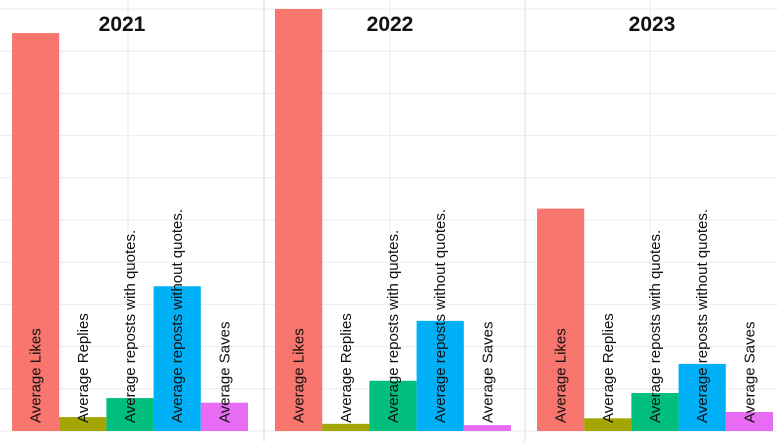 Image resolution: width=778 pixels, height=442 pixels. What do you see at coordinates (652, 24) in the screenshot?
I see `panel-title: 2023` at bounding box center [652, 24].